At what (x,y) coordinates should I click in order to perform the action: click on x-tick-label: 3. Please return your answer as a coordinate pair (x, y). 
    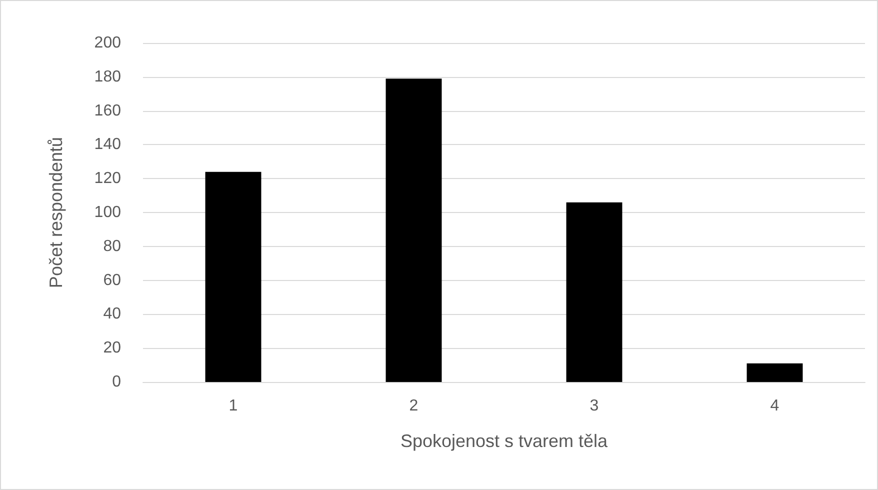
    Looking at the image, I should click on (594, 406).